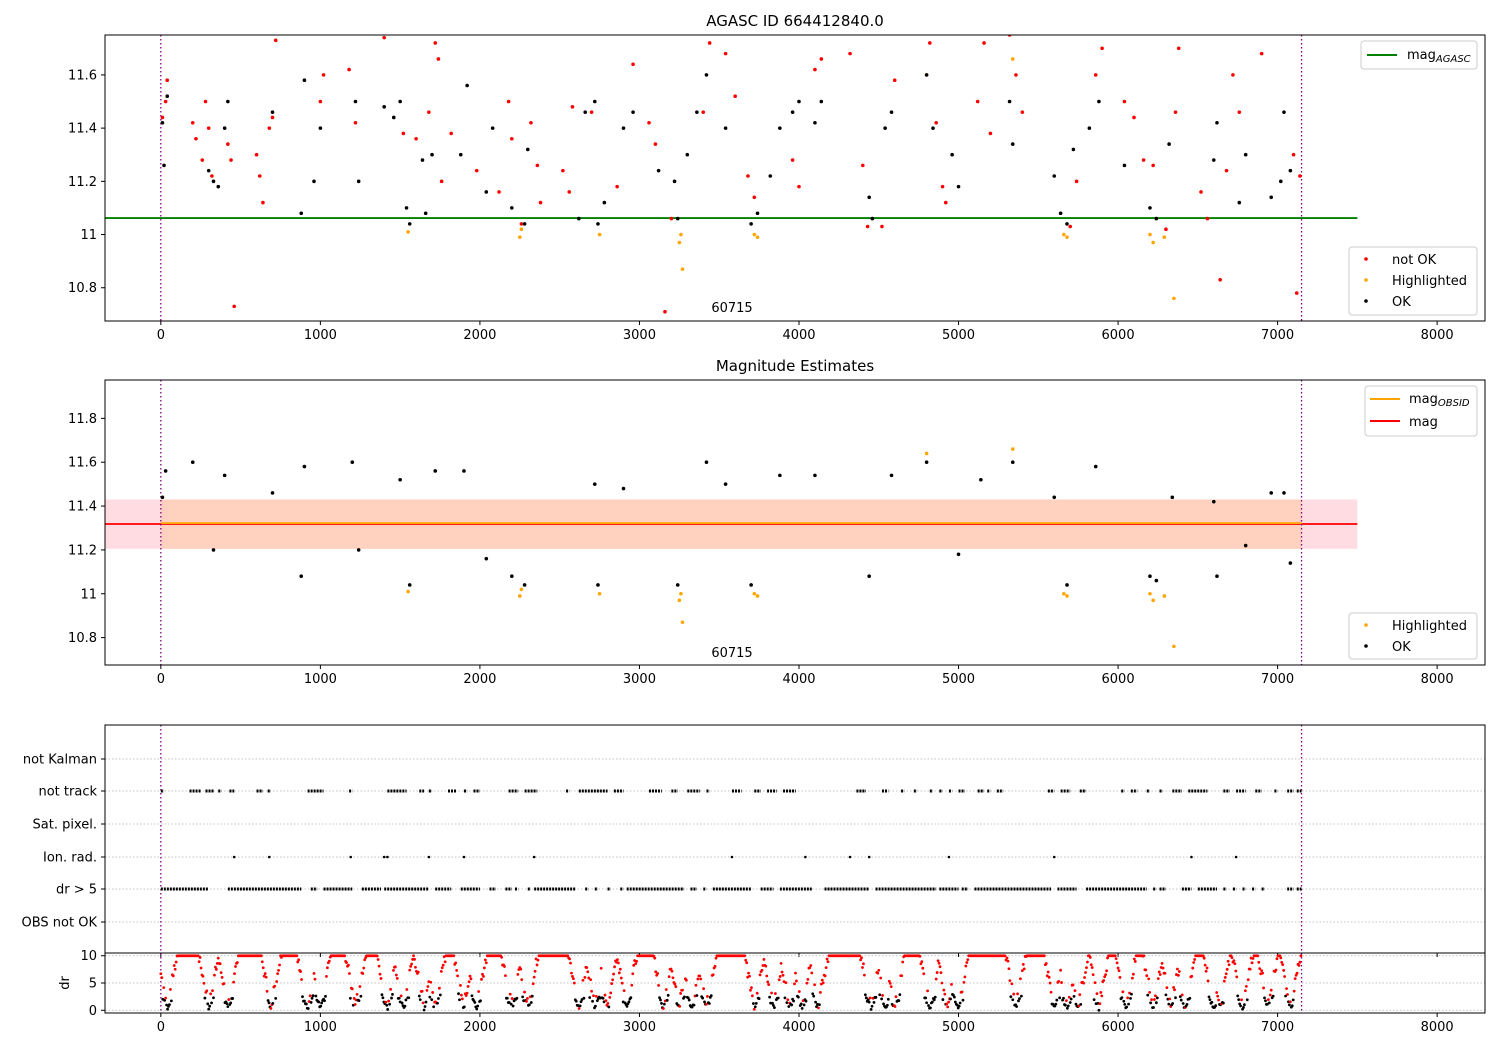 Image resolution: width=1500 pixels, height=1050 pixels. Describe the element at coordinates (1118, 335) in the screenshot. I see `x-tick-label: 6000` at that location.